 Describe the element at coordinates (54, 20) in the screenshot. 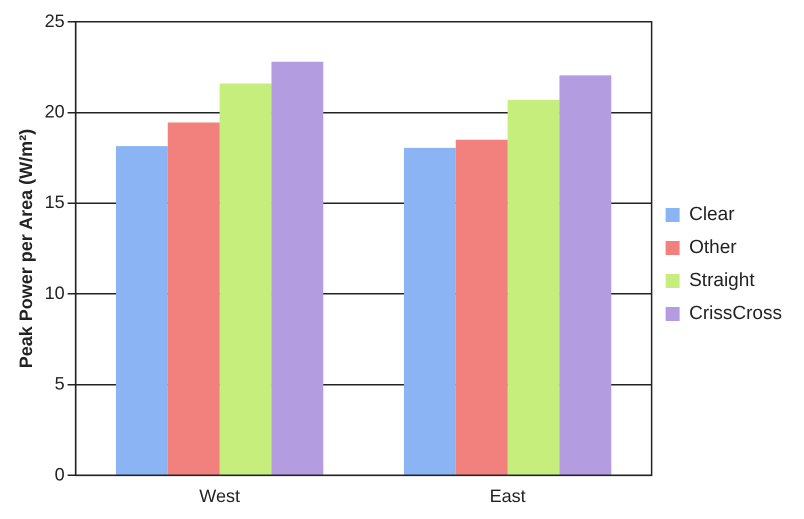

I see `y-tick-label: 25` at that location.